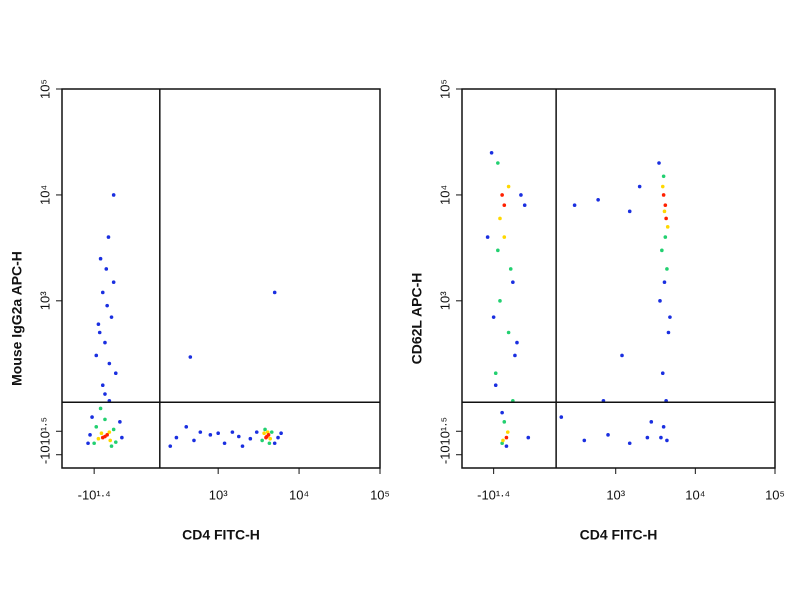  I want to click on x-tick-label: 10³, so click(615, 494).